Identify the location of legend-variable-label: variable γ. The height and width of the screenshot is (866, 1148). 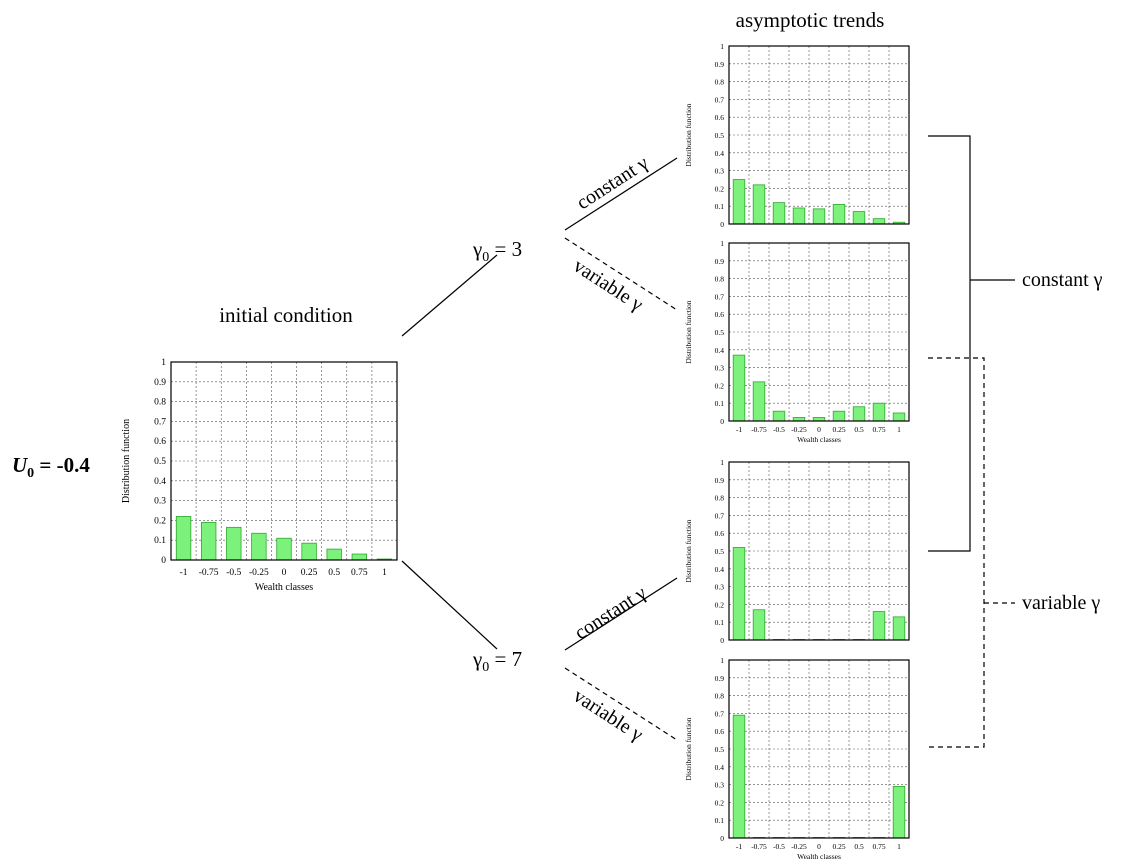
(1061, 603).